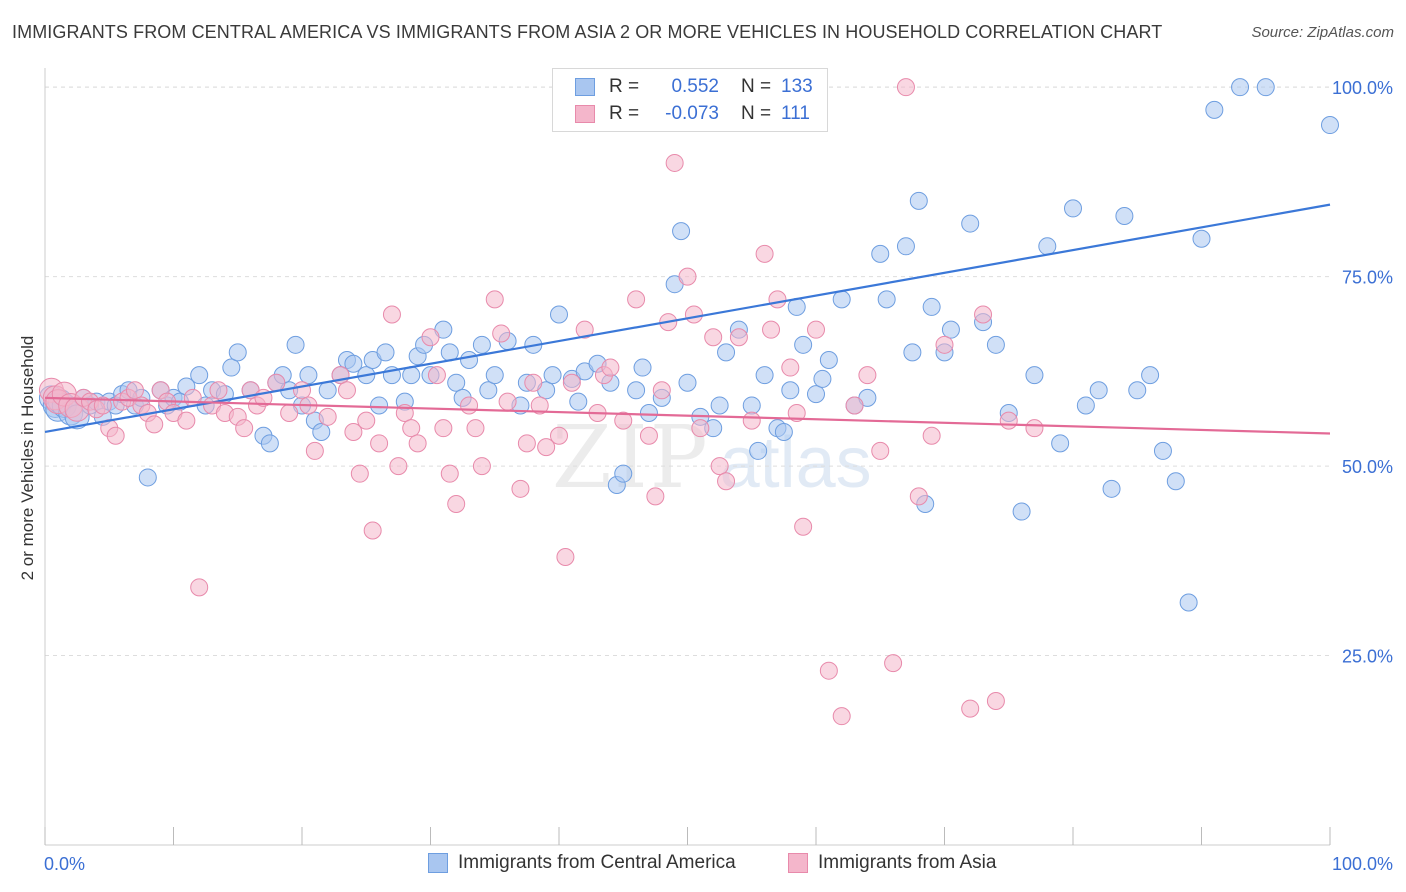 The height and width of the screenshot is (892, 1406). I want to click on y-tick-label: 100.0%, so click(1362, 88).